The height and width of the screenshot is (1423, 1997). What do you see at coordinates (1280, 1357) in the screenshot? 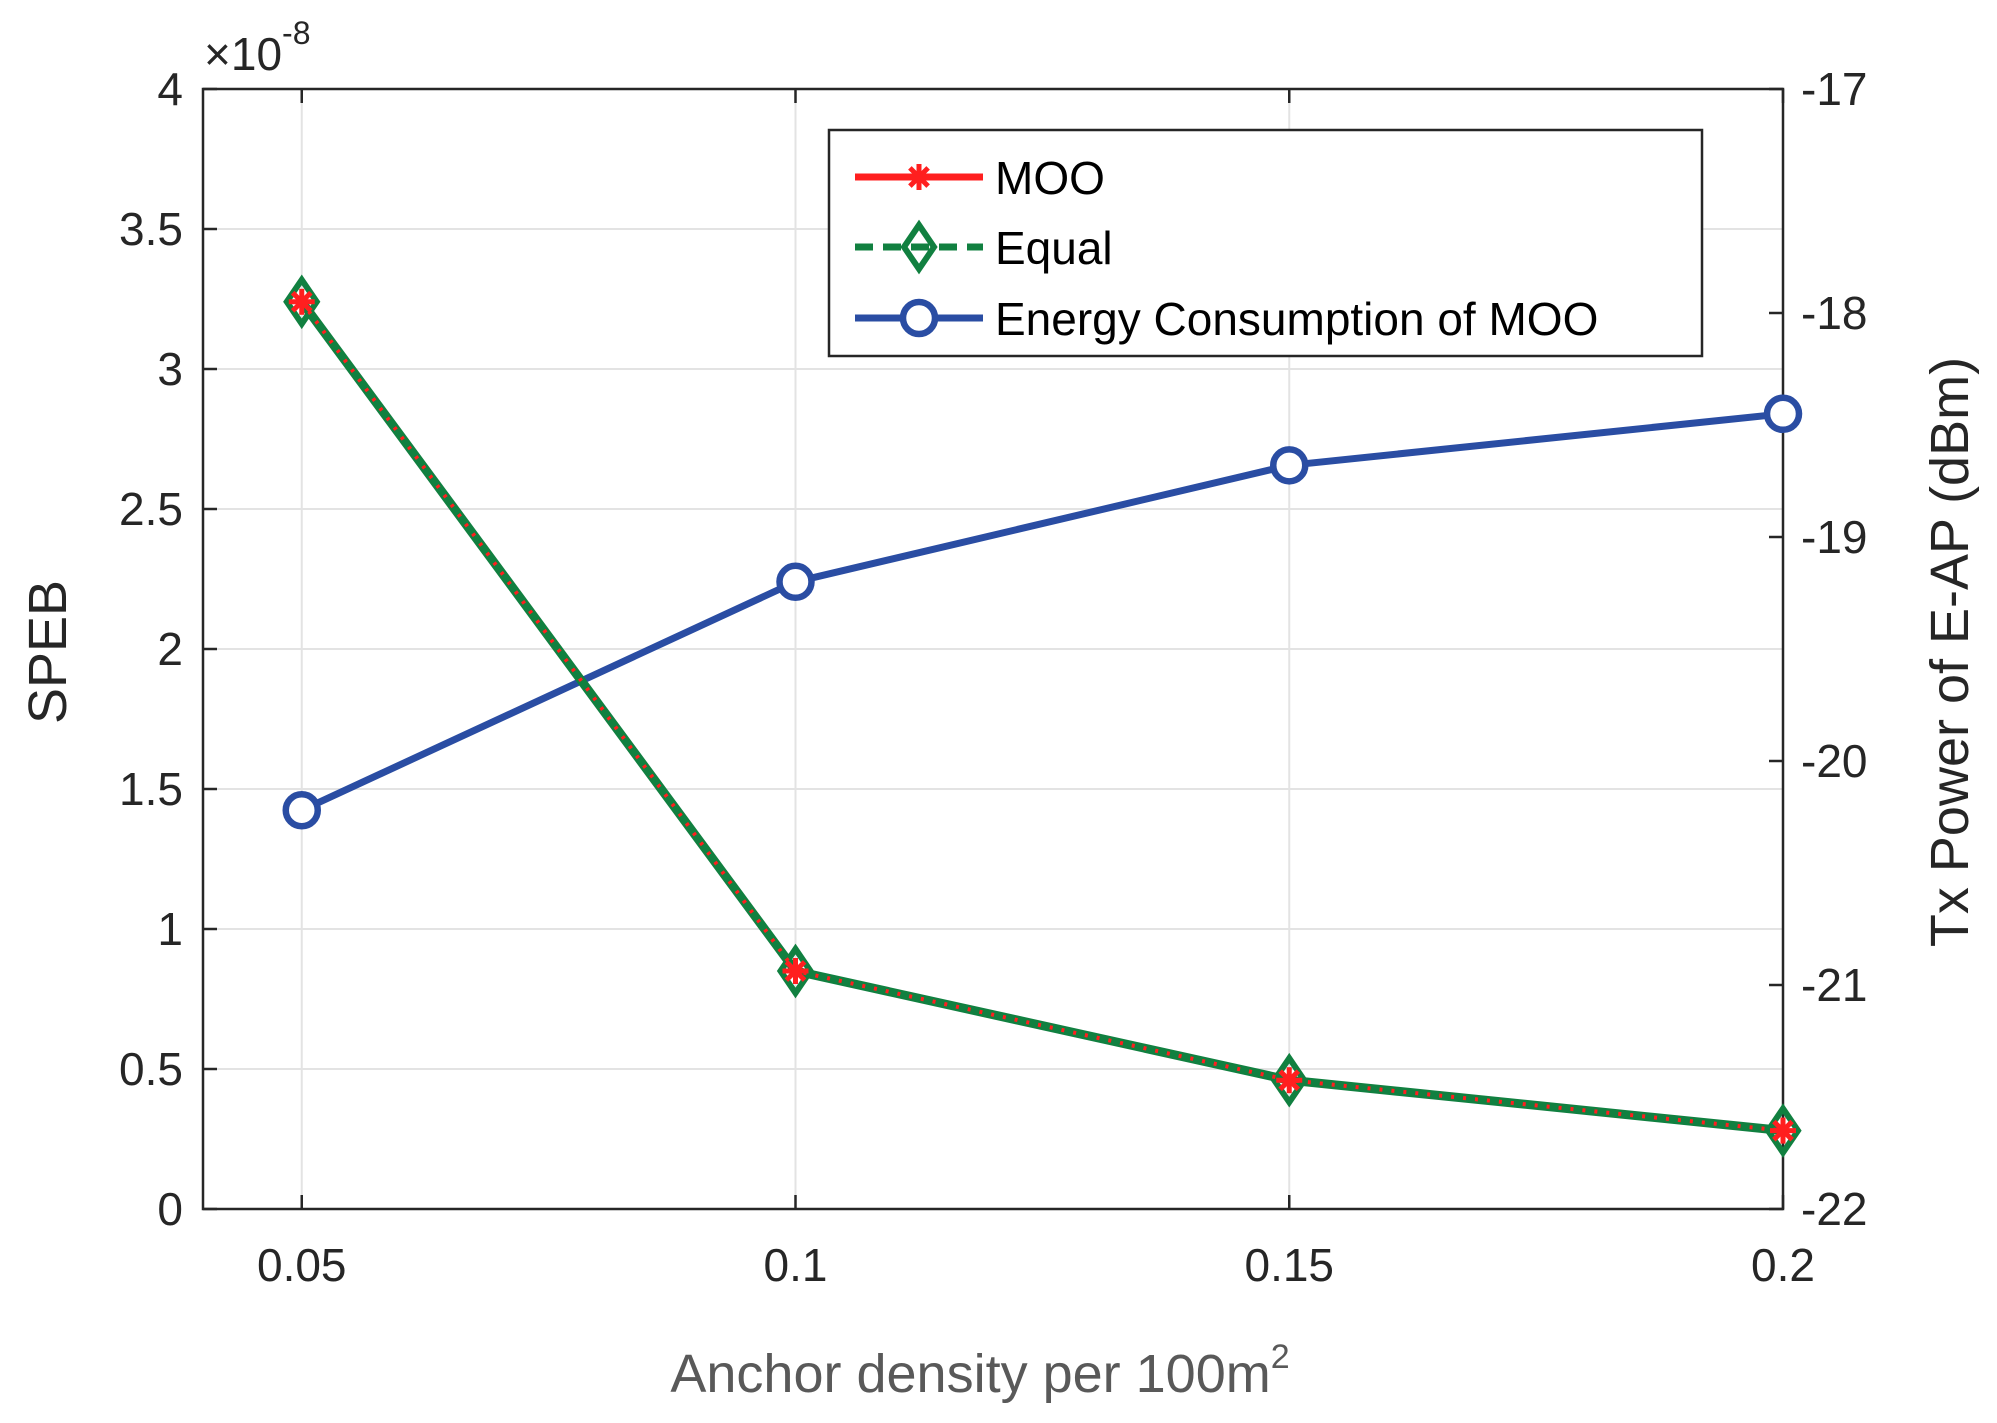
I see `x-axis-title-superscript: 2` at bounding box center [1280, 1357].